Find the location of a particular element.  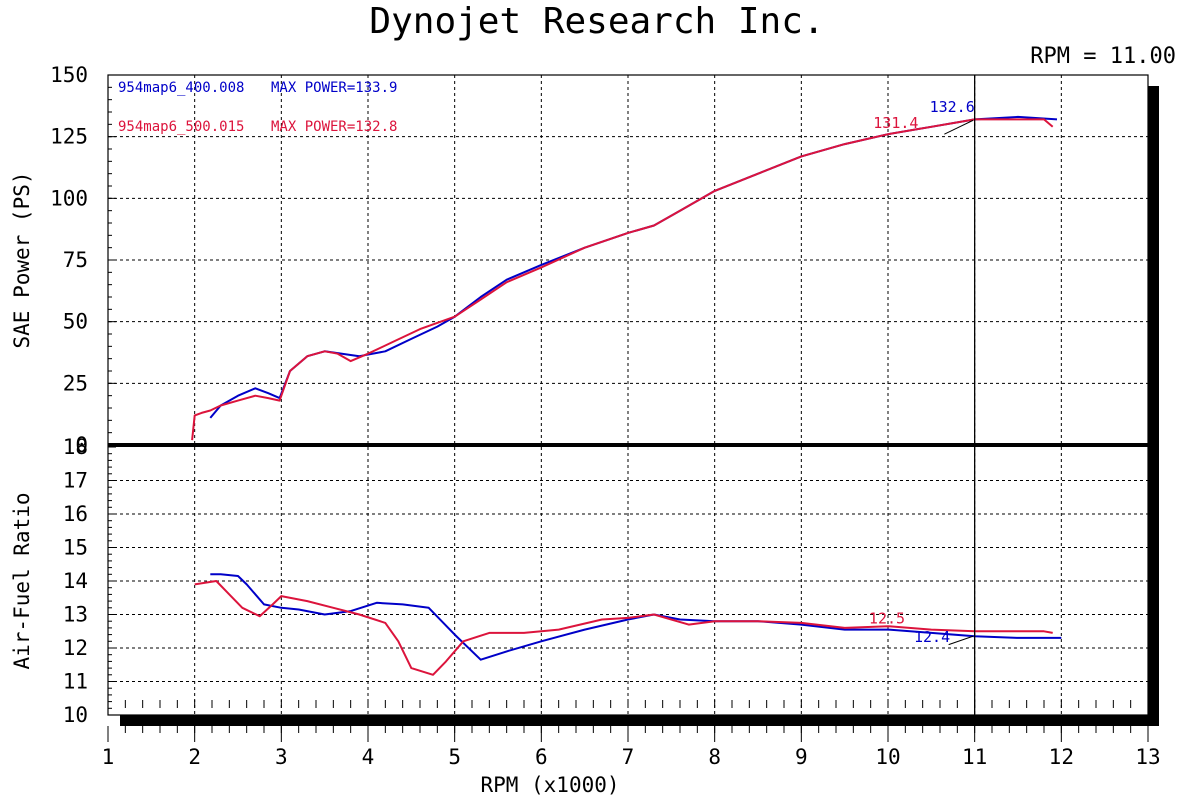

y-tick-label: 15 is located at coordinates (75, 548).